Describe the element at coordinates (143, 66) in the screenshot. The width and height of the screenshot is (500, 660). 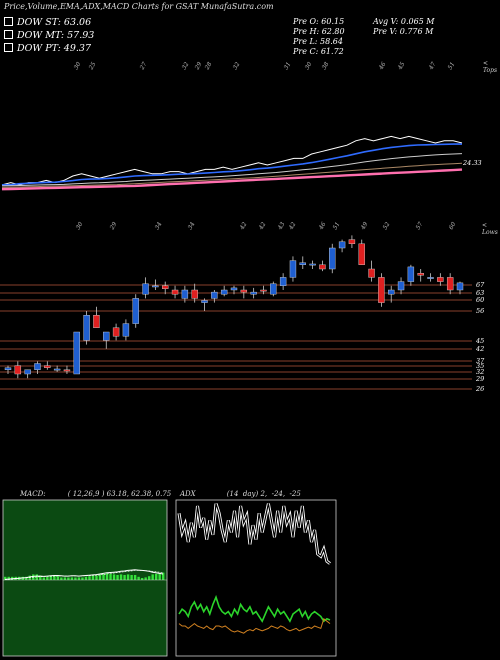
I see `top-annotation: 27` at that location.